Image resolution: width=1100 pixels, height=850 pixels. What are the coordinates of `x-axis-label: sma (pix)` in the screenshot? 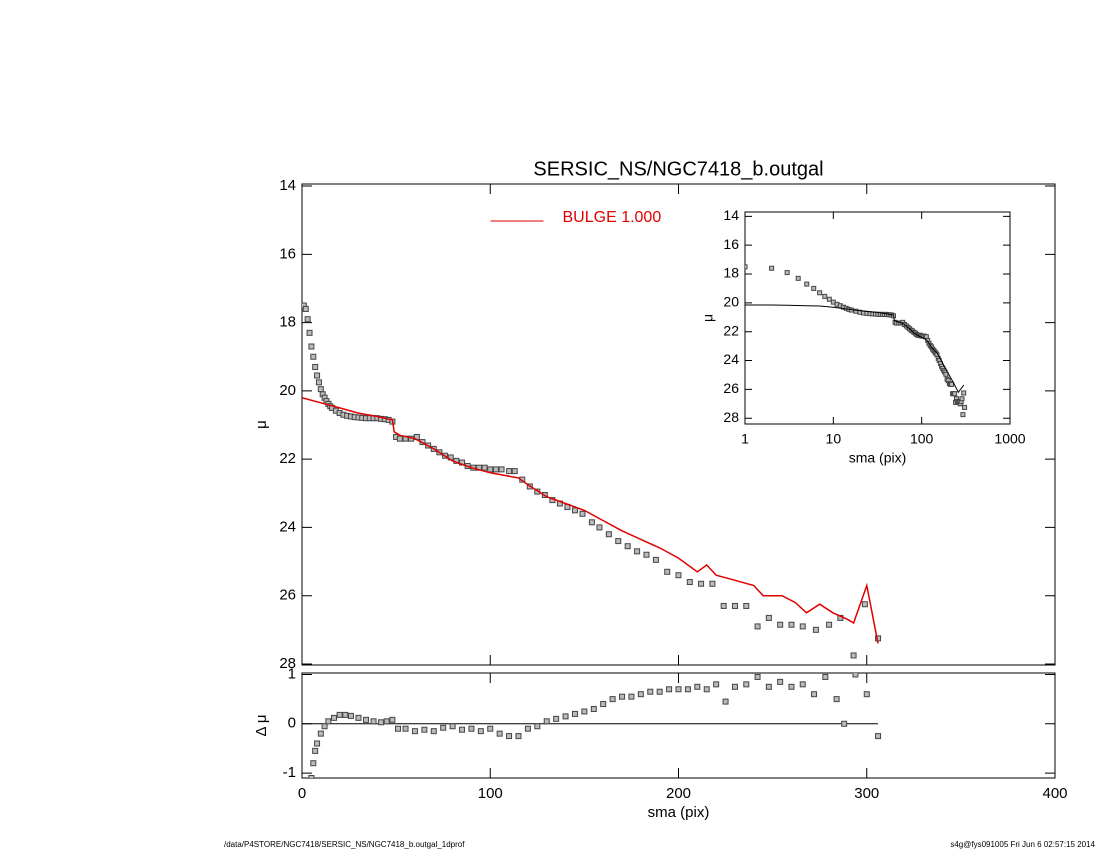 It's located at (679, 812).